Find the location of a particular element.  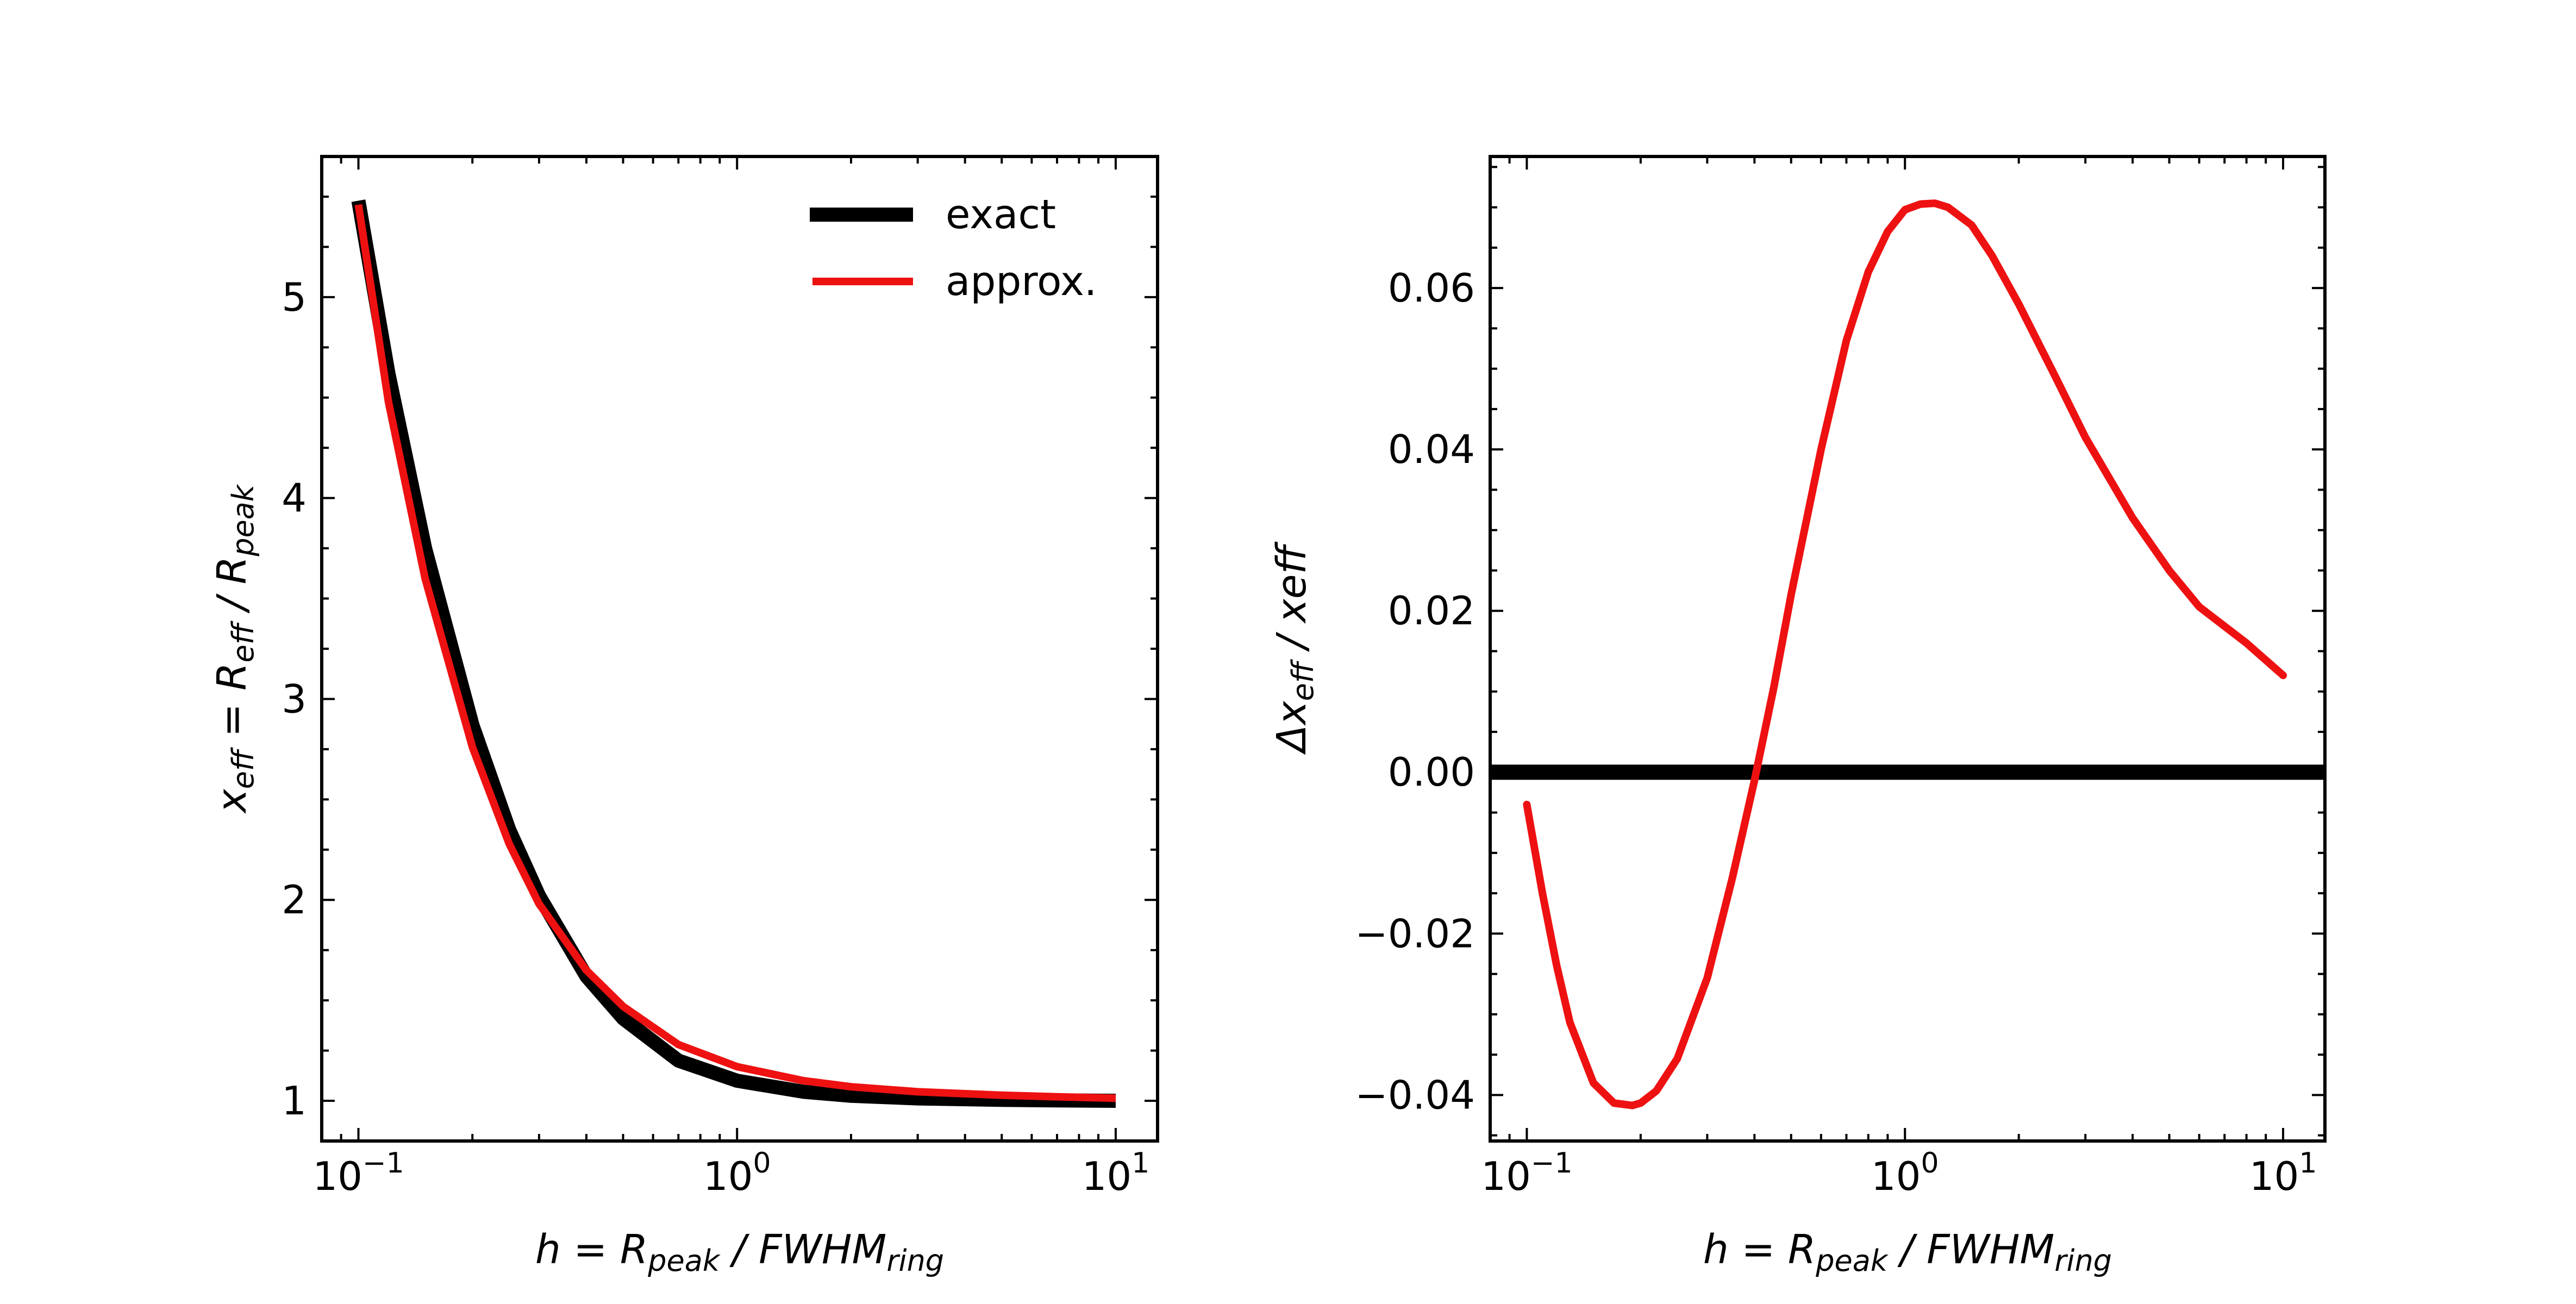

y-tick-label: 2 is located at coordinates (295, 900).